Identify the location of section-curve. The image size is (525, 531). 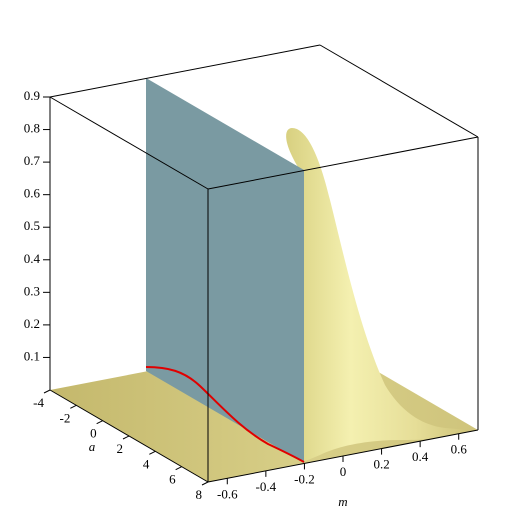
(225, 414).